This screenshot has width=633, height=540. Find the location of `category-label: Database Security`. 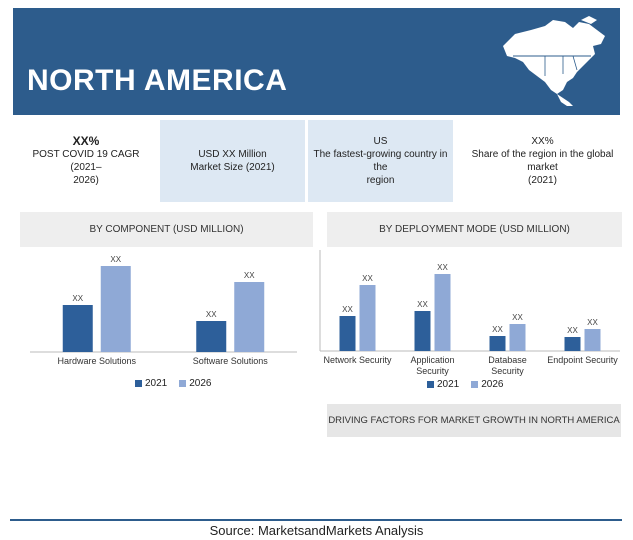

category-label: Database Security is located at coordinates (507, 365).